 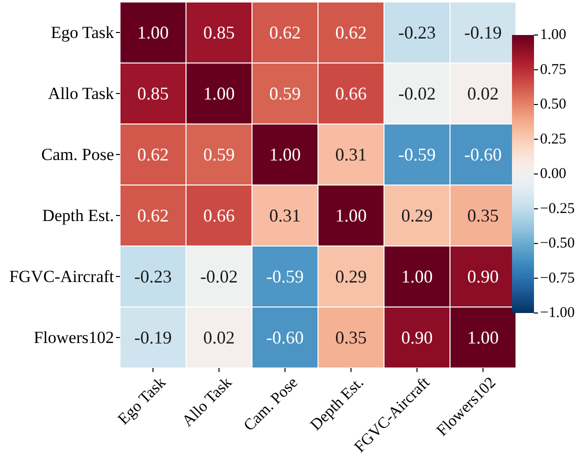 I want to click on x-tick-label: Cam. Pose, so click(x=271, y=404).